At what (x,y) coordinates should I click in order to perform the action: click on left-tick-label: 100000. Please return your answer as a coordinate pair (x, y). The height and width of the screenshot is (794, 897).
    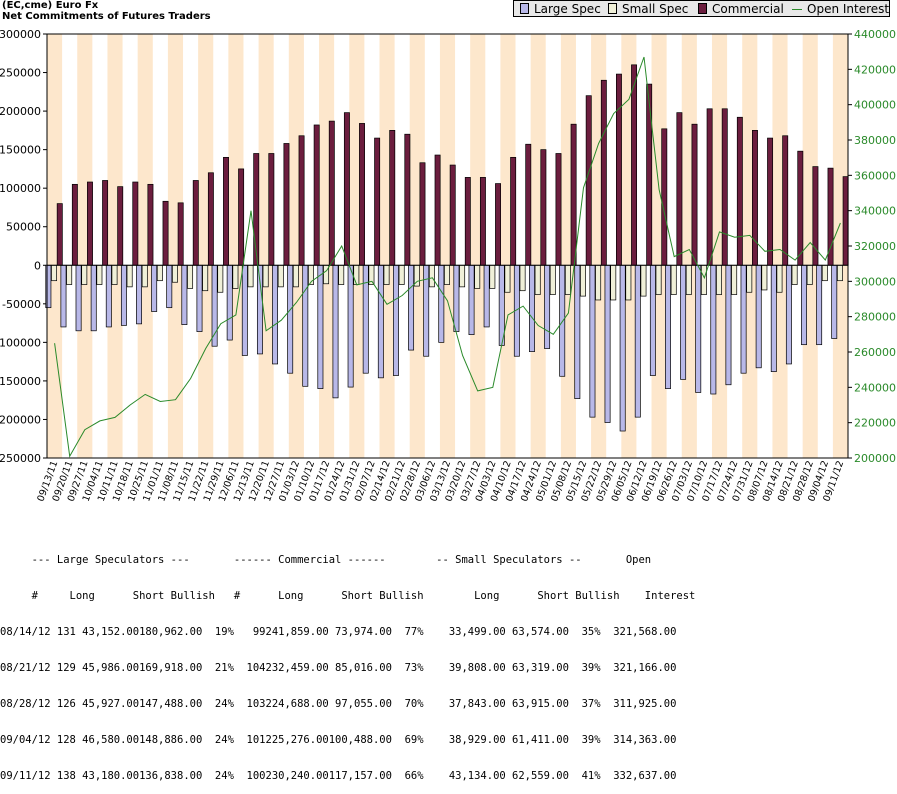
    Looking at the image, I should click on (20, 188).